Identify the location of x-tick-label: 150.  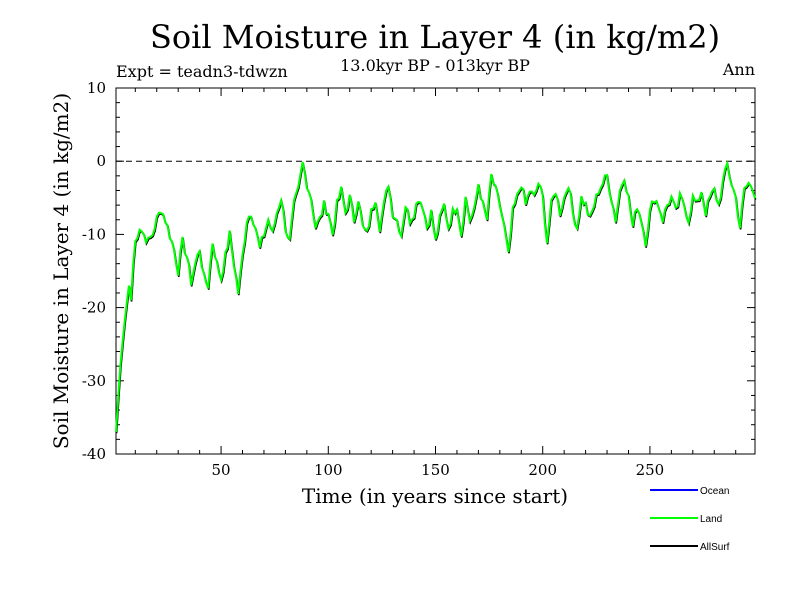
(435, 470).